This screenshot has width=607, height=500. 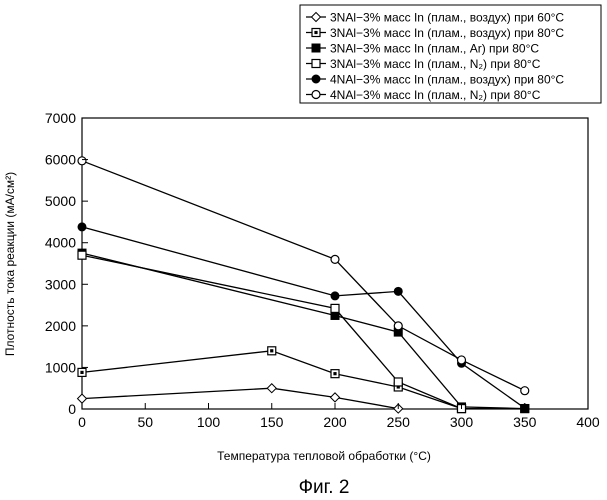 What do you see at coordinates (60, 118) in the screenshot?
I see `y-tick-label: 7000` at bounding box center [60, 118].